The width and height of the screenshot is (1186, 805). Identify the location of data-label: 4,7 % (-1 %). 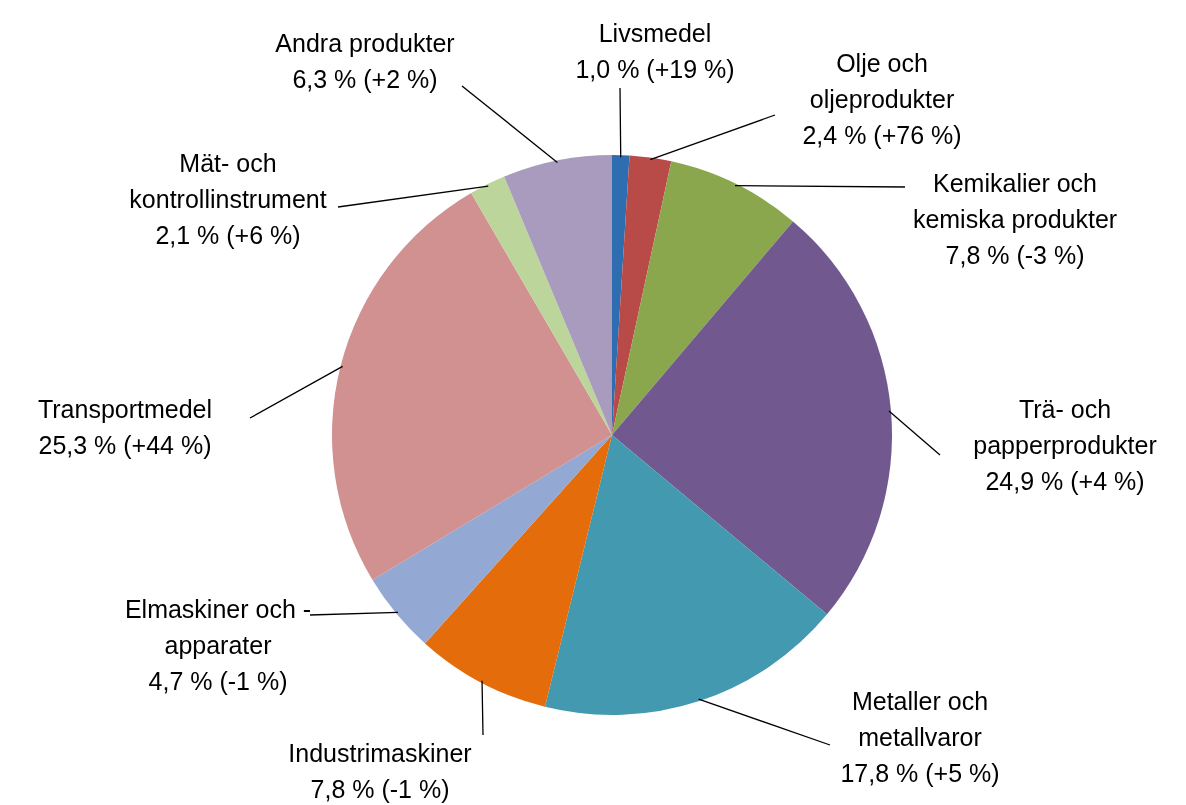
(218, 681).